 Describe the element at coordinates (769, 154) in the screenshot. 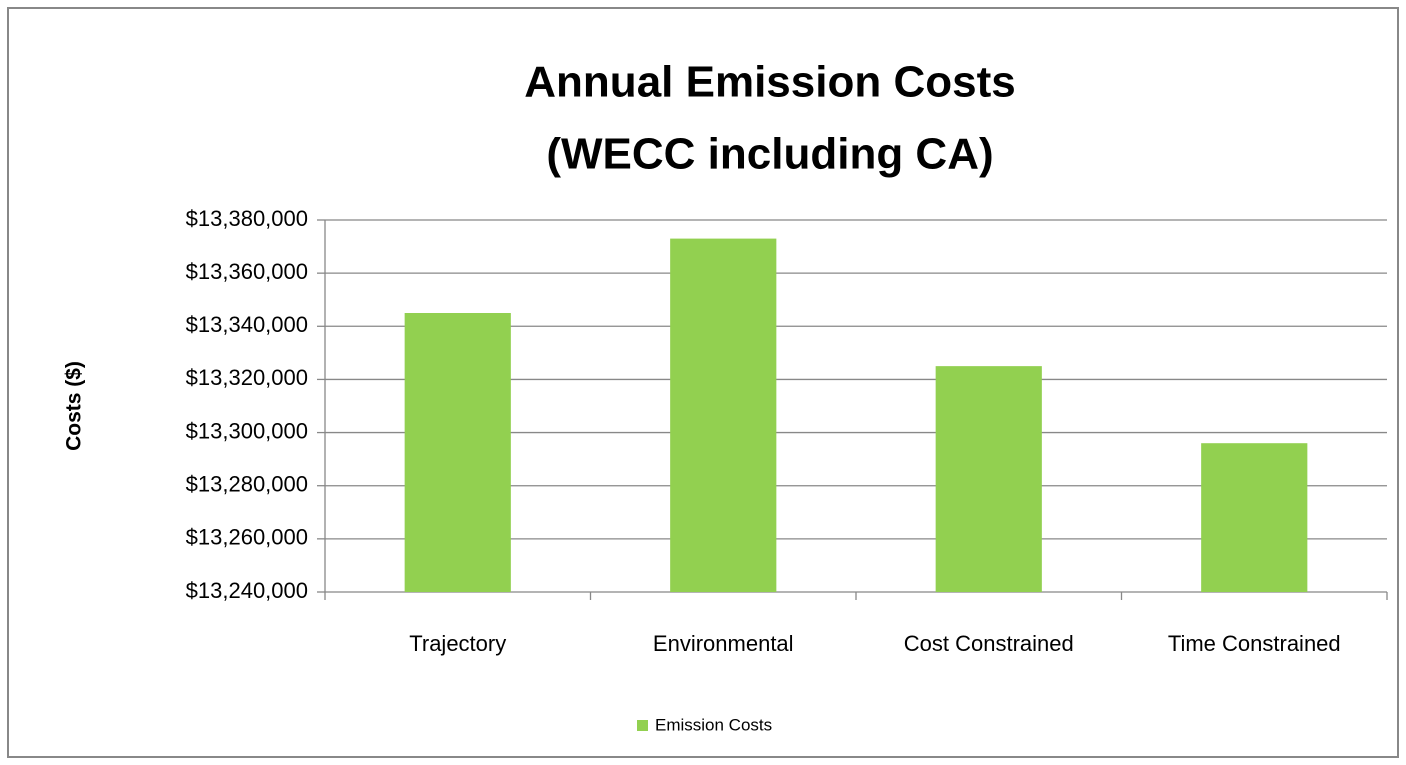

I see `chart-title: (WECC including CA)` at that location.